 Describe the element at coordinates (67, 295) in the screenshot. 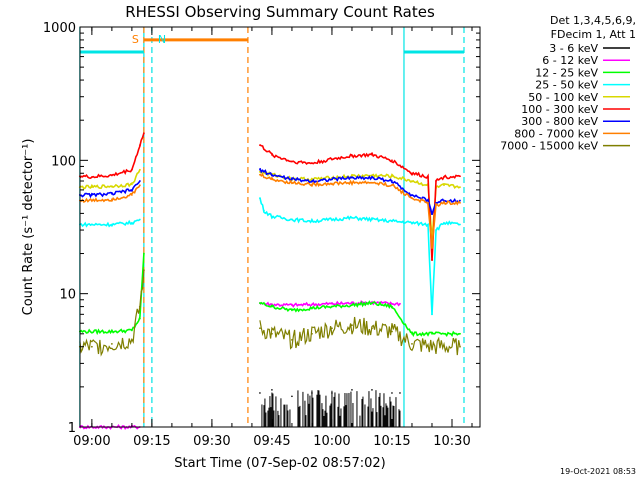

I see `y-tick-label: 10` at that location.